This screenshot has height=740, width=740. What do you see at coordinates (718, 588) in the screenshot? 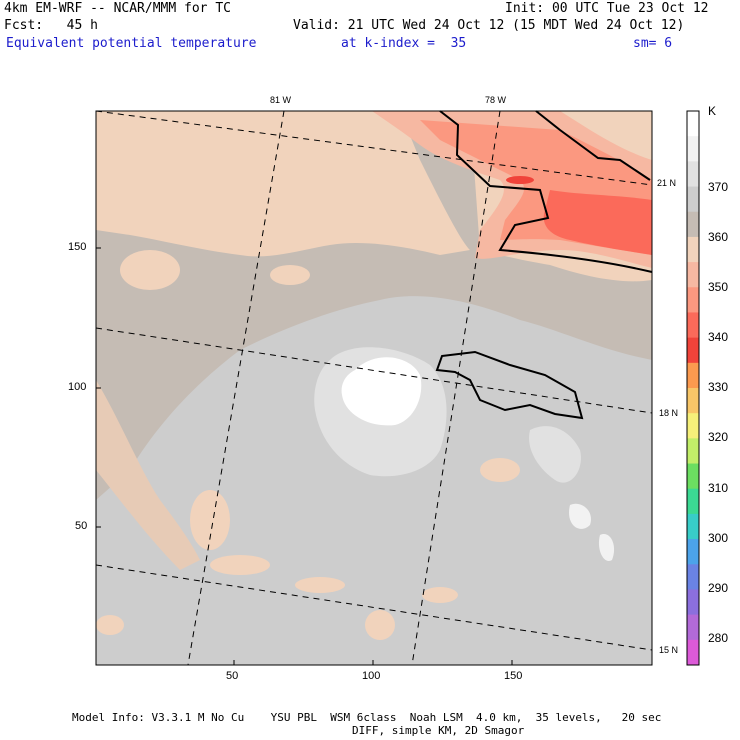
I see `colorbar-label: 290` at bounding box center [718, 588].